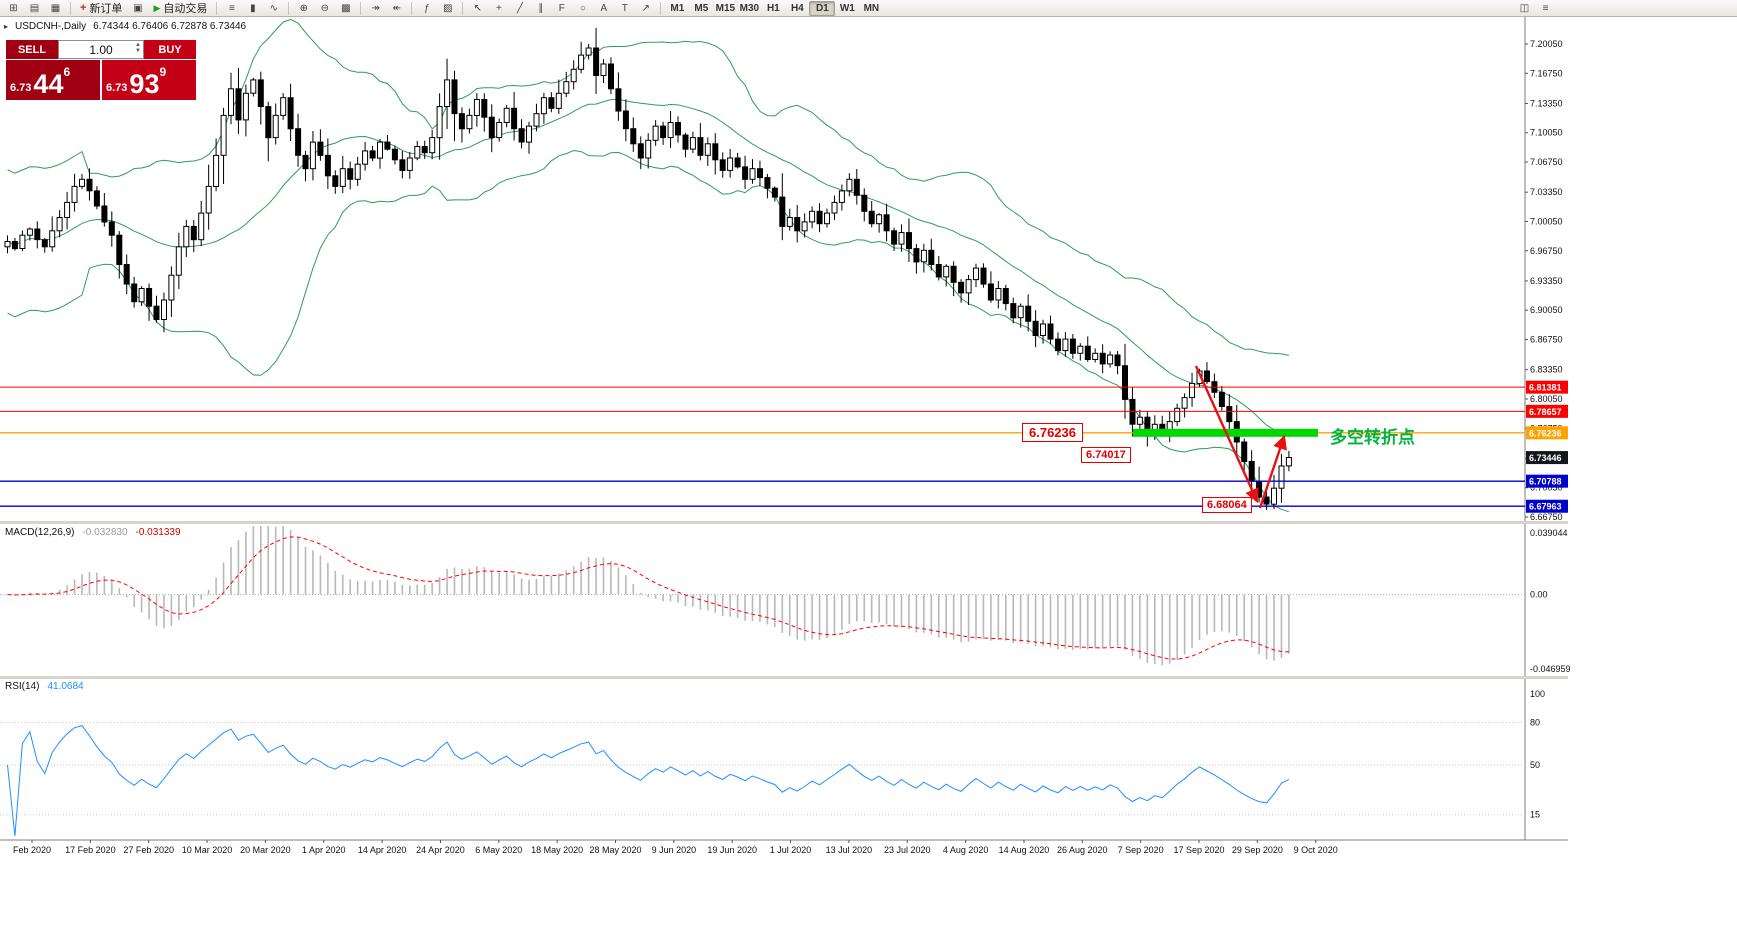 The width and height of the screenshot is (1737, 938). I want to click on svg-text: 7 Sep 2020, so click(1141, 850).